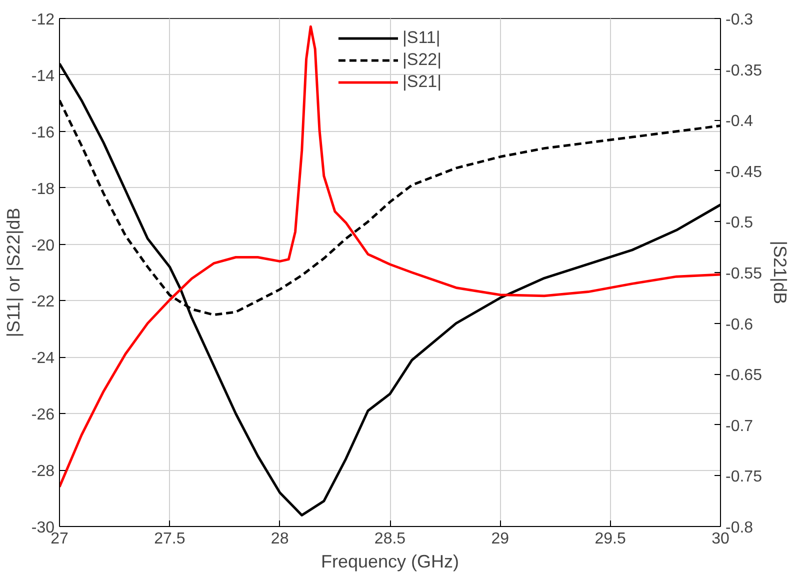 The height and width of the screenshot is (574, 792). Describe the element at coordinates (740, 121) in the screenshot. I see `y2-tick-label: -0.4` at that location.